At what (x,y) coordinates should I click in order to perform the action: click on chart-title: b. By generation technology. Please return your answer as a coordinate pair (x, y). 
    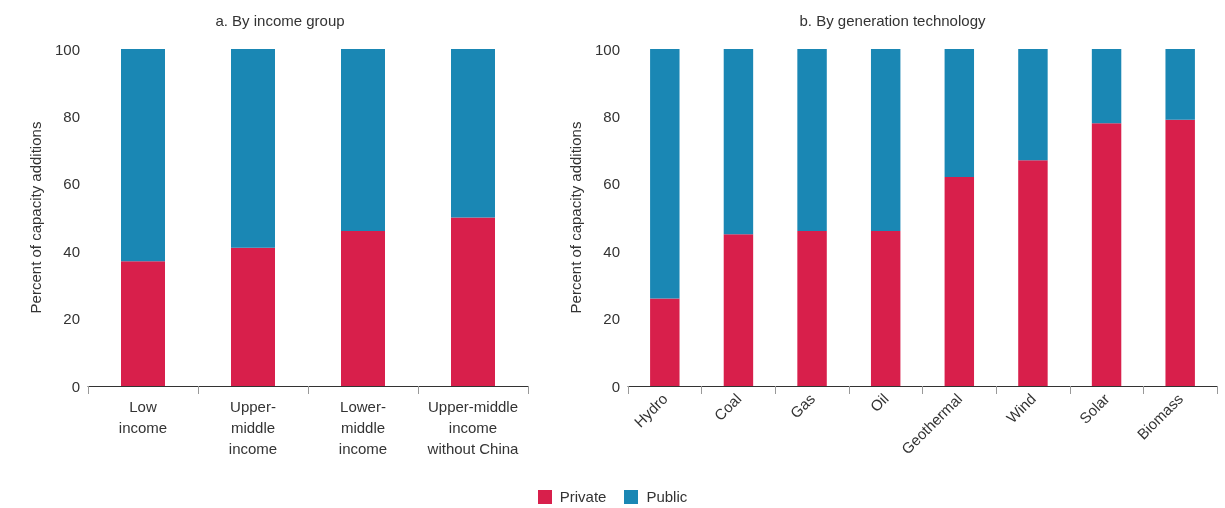
    Looking at the image, I should click on (892, 20).